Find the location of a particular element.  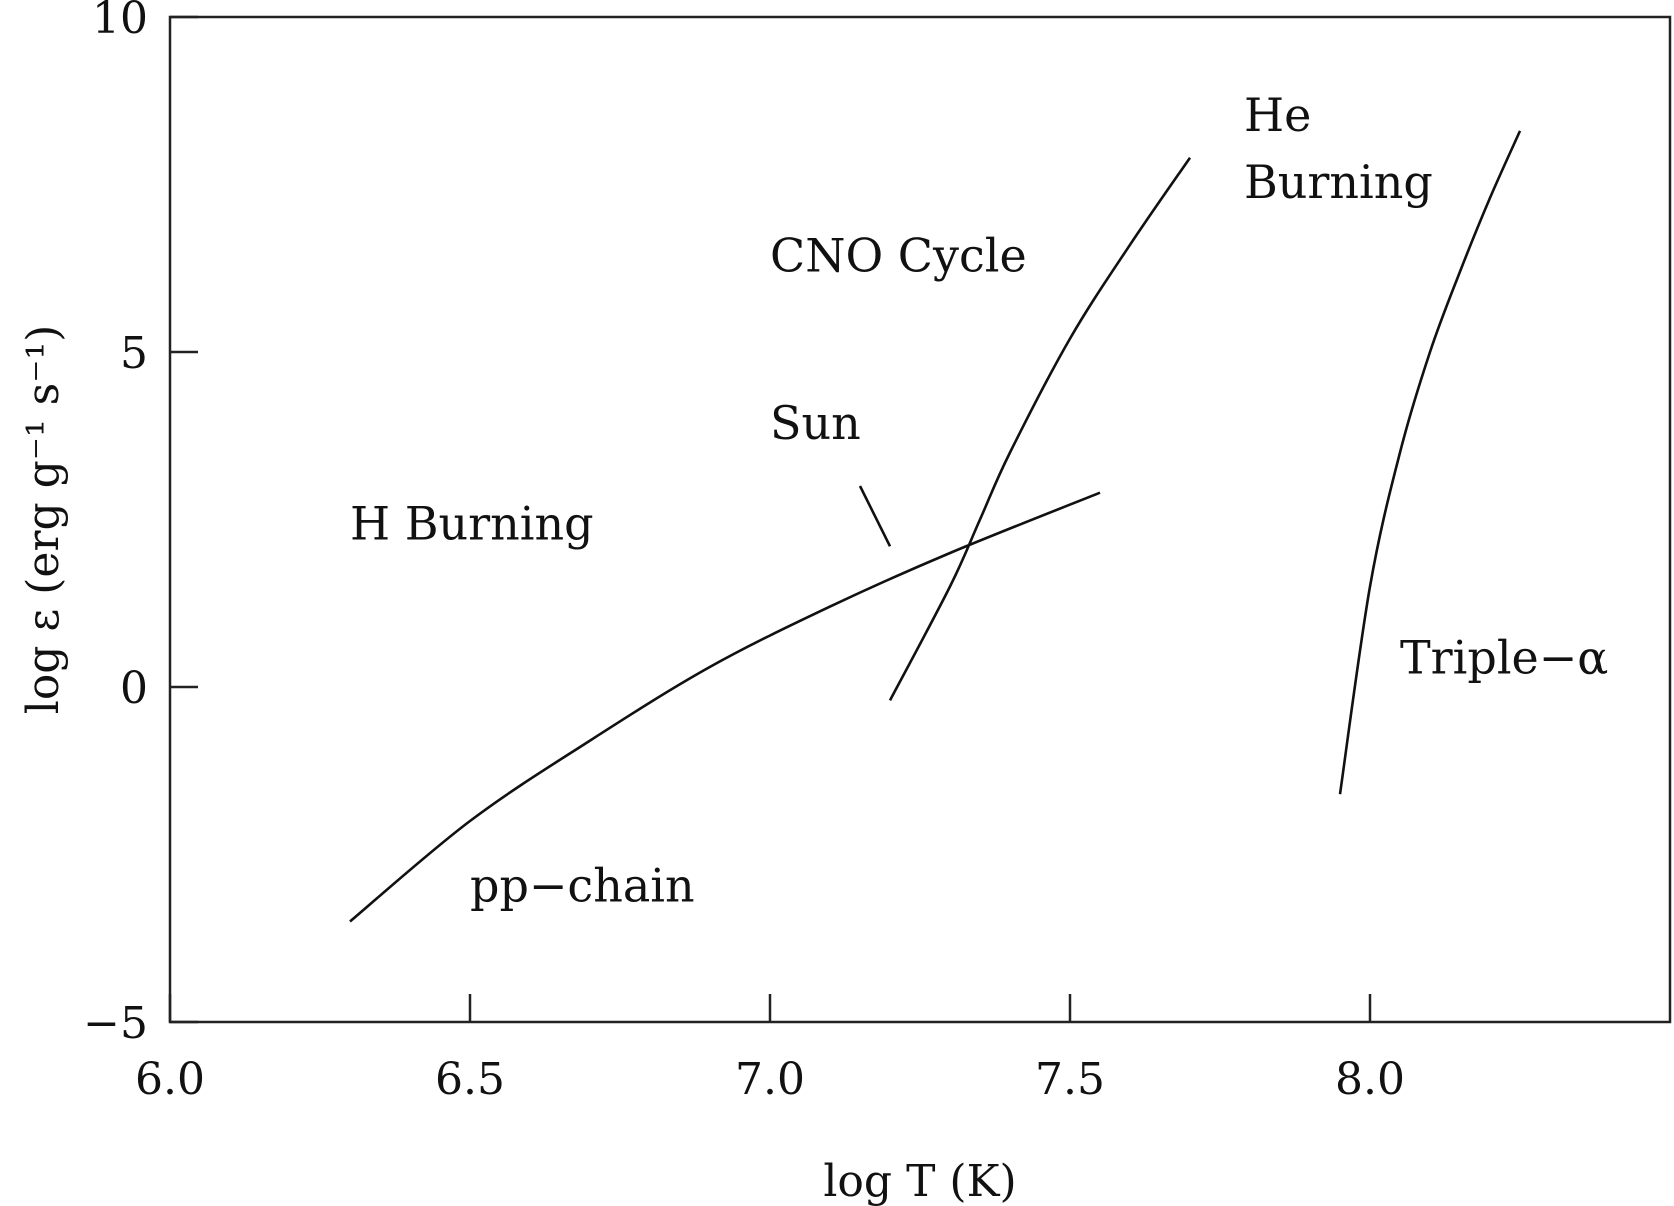

x-axis-label: log T (K) is located at coordinates (919, 1181).